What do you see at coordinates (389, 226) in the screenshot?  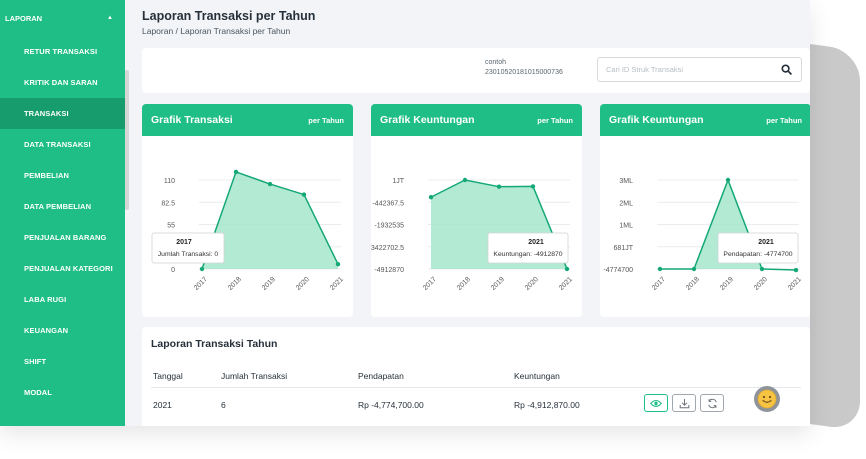 I see `y-tick-label: -1932535` at bounding box center [389, 226].